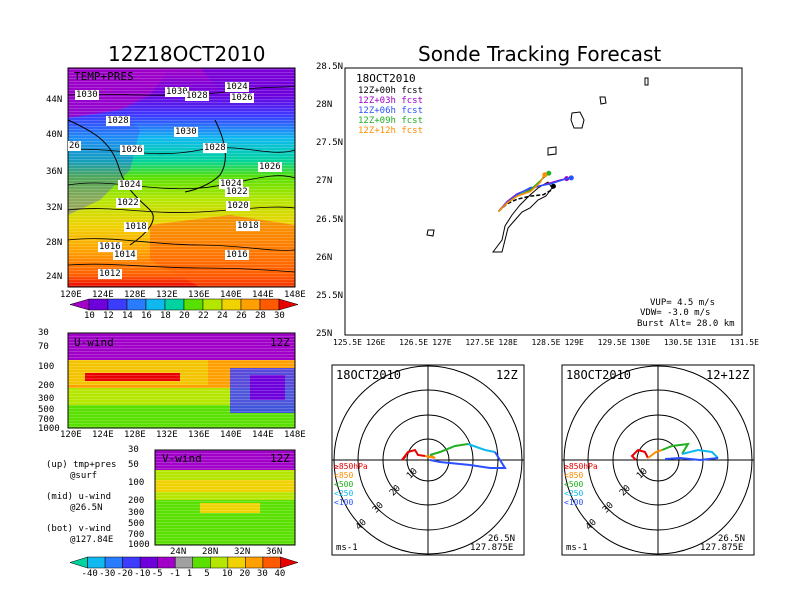 This screenshot has height=612, width=792. I want to click on hodo1-lon: 127.875E, so click(492, 548).